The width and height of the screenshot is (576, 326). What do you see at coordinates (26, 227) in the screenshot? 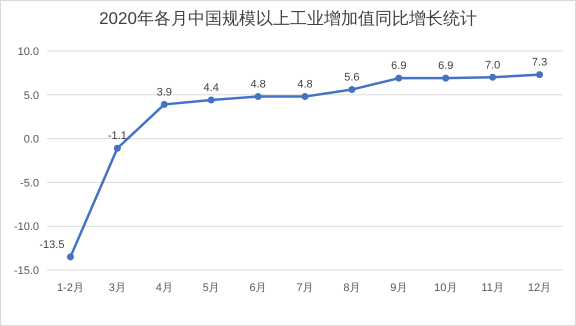
I see `y-tick-label: -10.0` at bounding box center [26, 227].